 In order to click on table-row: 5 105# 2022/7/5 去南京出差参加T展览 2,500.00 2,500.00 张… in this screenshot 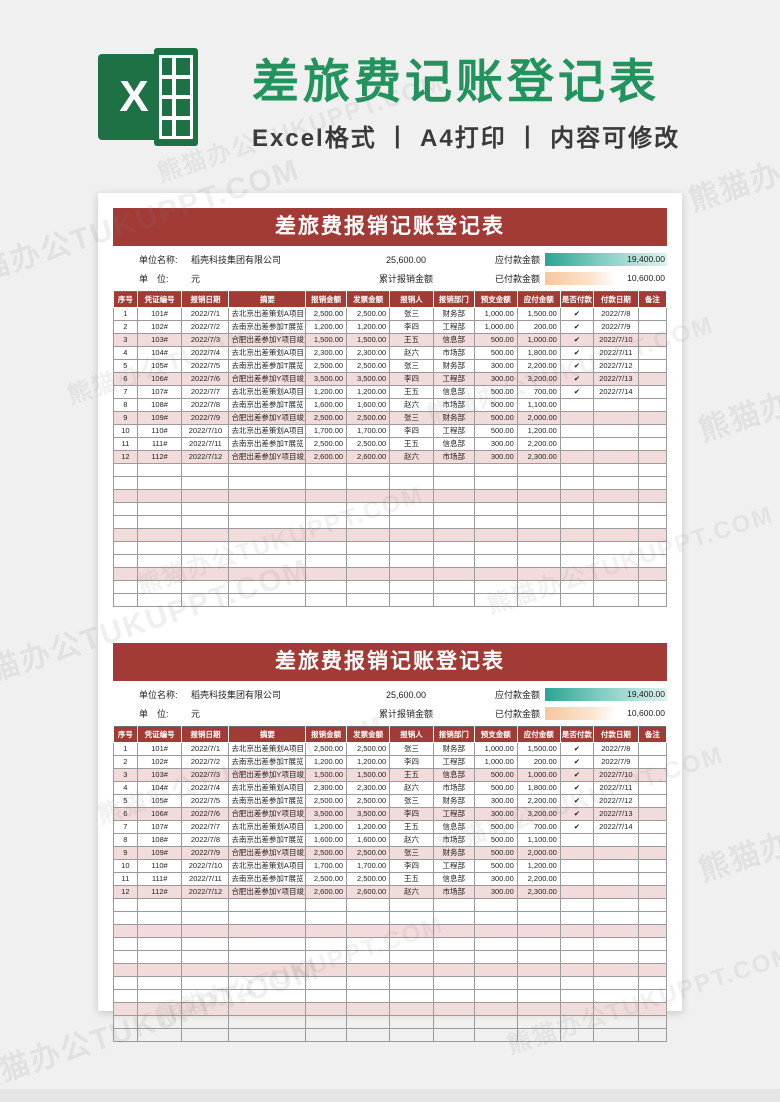, I will do `click(390, 801)`.